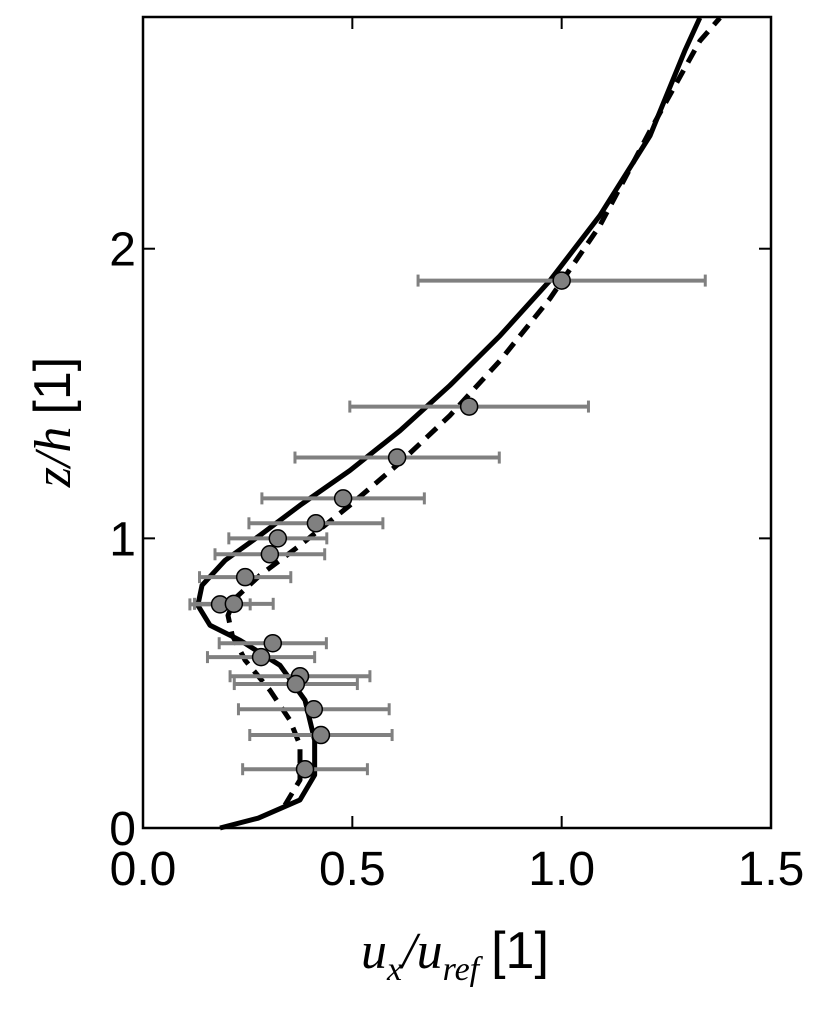 The image size is (830, 1011). Describe the element at coordinates (122, 539) in the screenshot. I see `y-tick-label: 1` at that location.